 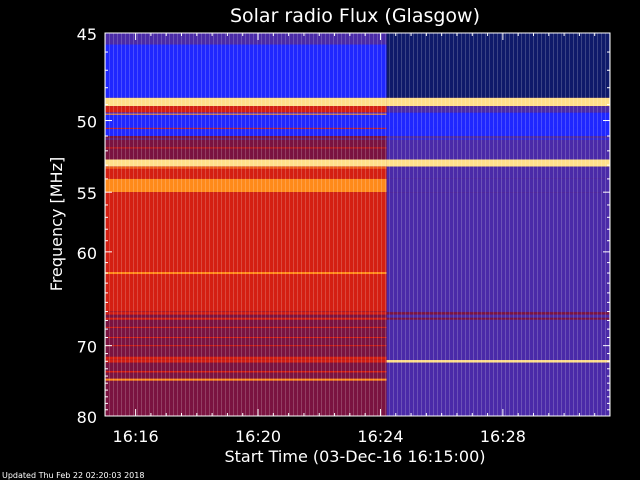 What do you see at coordinates (87, 253) in the screenshot?
I see `y-tick-label-60: 60` at bounding box center [87, 253].